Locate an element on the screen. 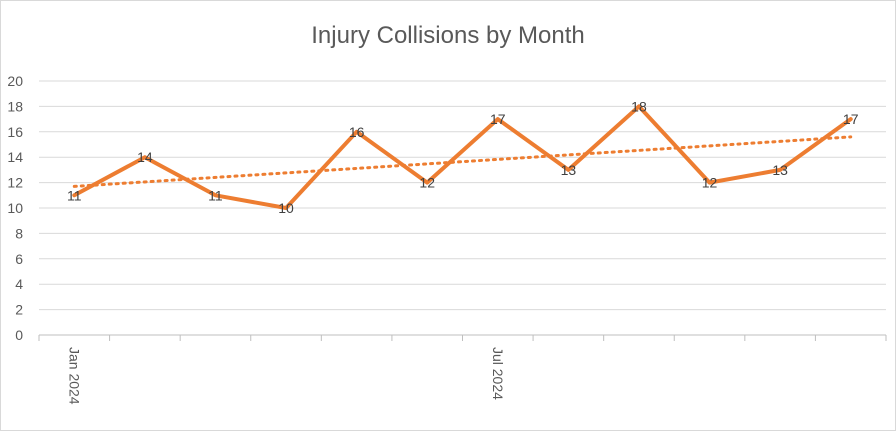  data-label: 18 is located at coordinates (639, 106).